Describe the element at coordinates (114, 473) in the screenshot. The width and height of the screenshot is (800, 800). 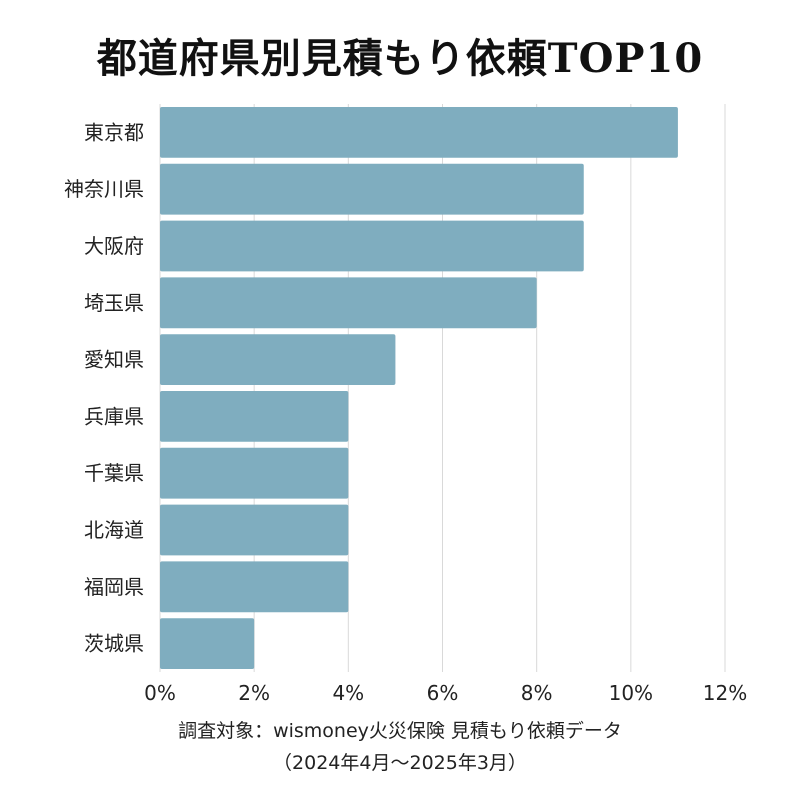
I see `category-label: 千葉県` at that location.